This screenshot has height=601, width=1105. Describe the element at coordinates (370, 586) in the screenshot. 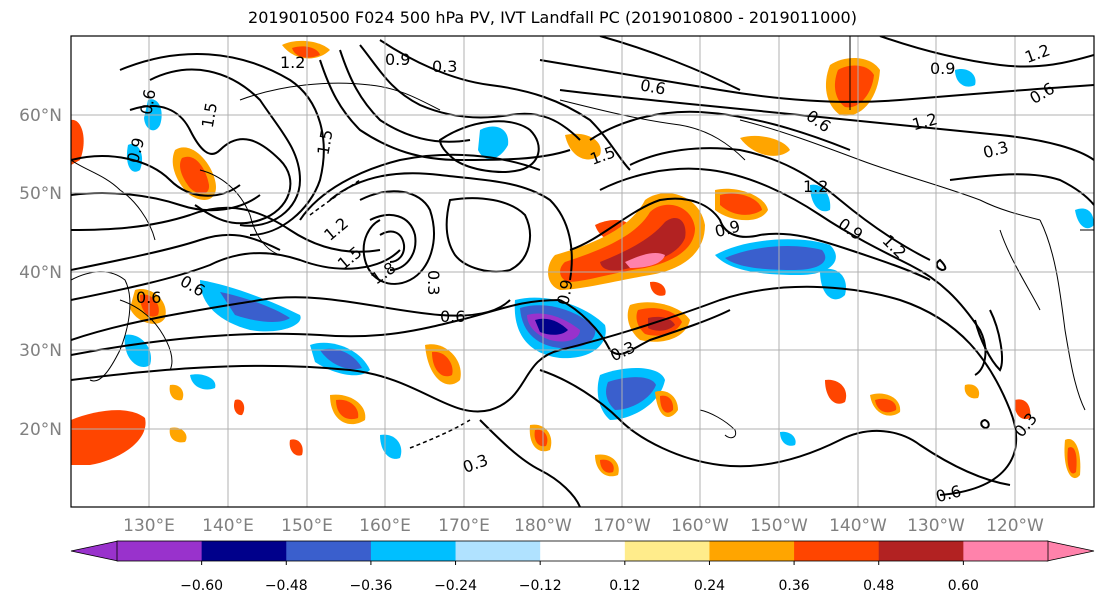

I see `colorbar-tick-label: −0.36` at that location.